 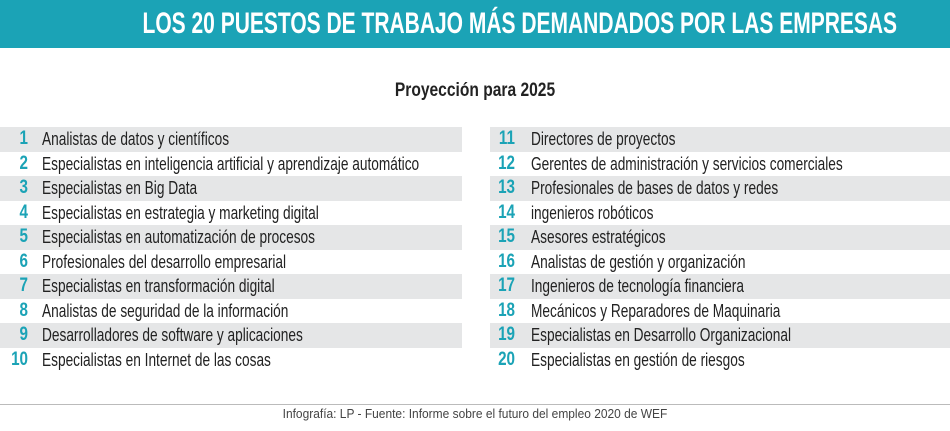 What do you see at coordinates (506, 285) in the screenshot?
I see `rank-number: 17` at bounding box center [506, 285].